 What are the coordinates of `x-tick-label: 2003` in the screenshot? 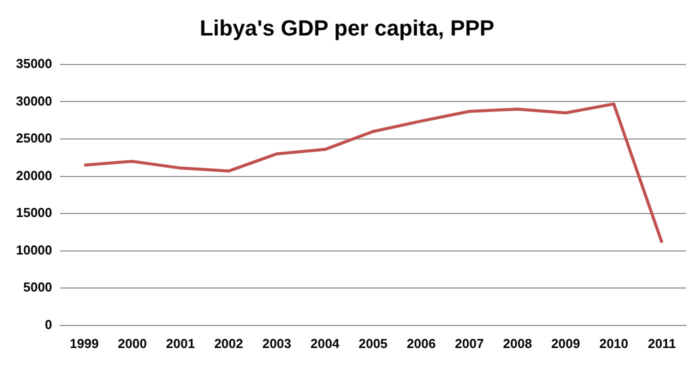 It's located at (277, 343).